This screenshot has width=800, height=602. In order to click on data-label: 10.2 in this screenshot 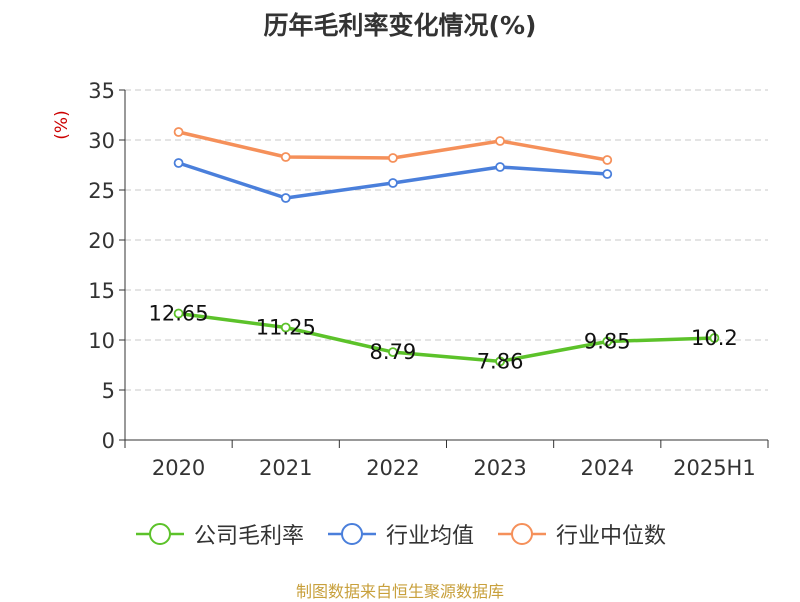, I will do `click(714, 338)`.